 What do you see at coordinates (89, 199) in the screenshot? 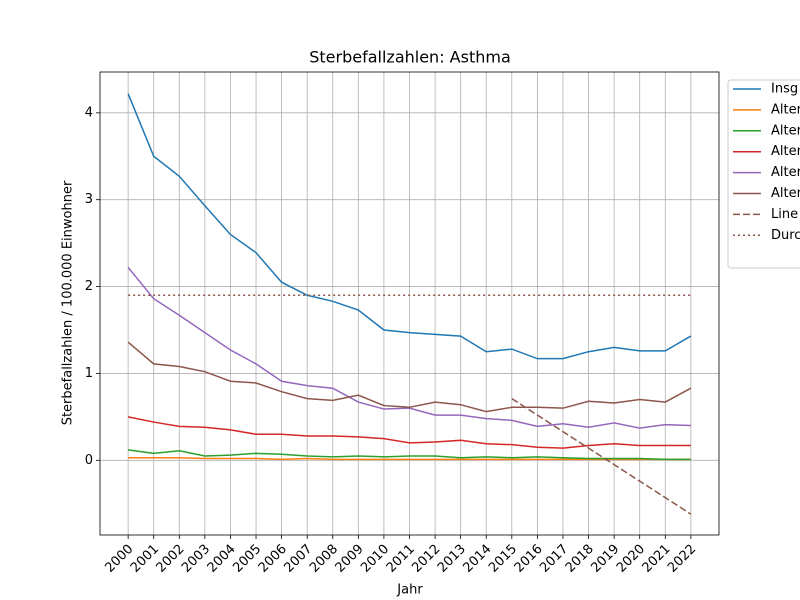
I see `y-tick-label: 3` at bounding box center [89, 199].